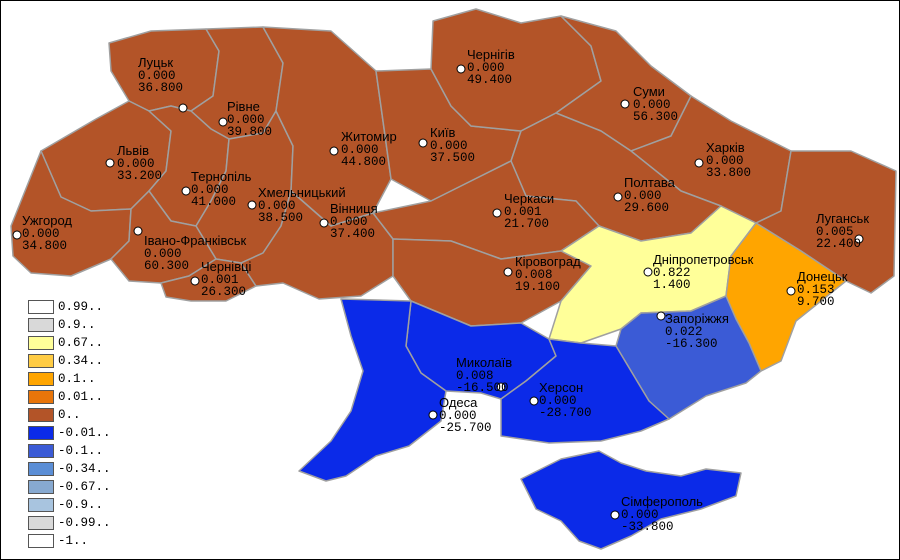 The image size is (900, 560). Describe the element at coordinates (835, 232) in the screenshot. I see `city-value1-luhansk: 0.005` at that location.